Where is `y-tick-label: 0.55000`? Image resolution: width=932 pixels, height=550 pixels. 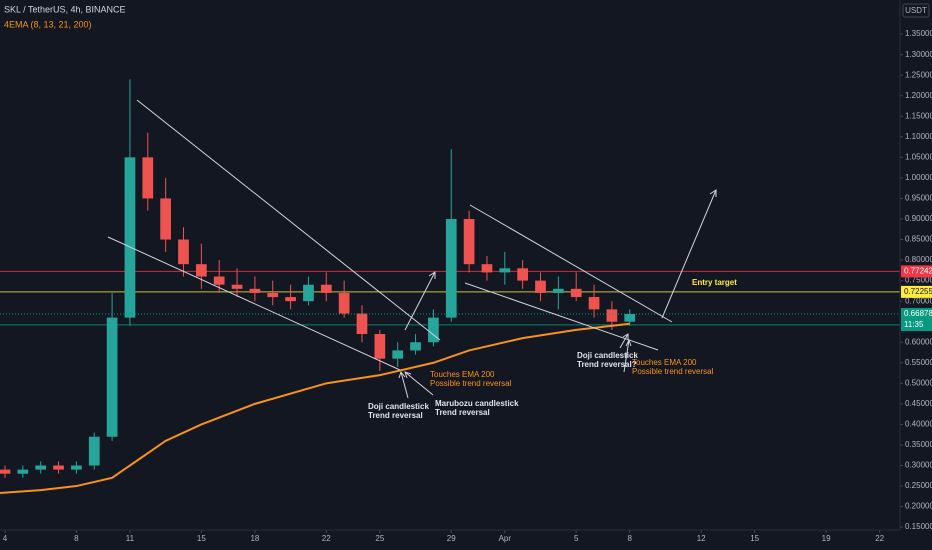
y-tick-label: 0.55000 is located at coordinates (918, 362).